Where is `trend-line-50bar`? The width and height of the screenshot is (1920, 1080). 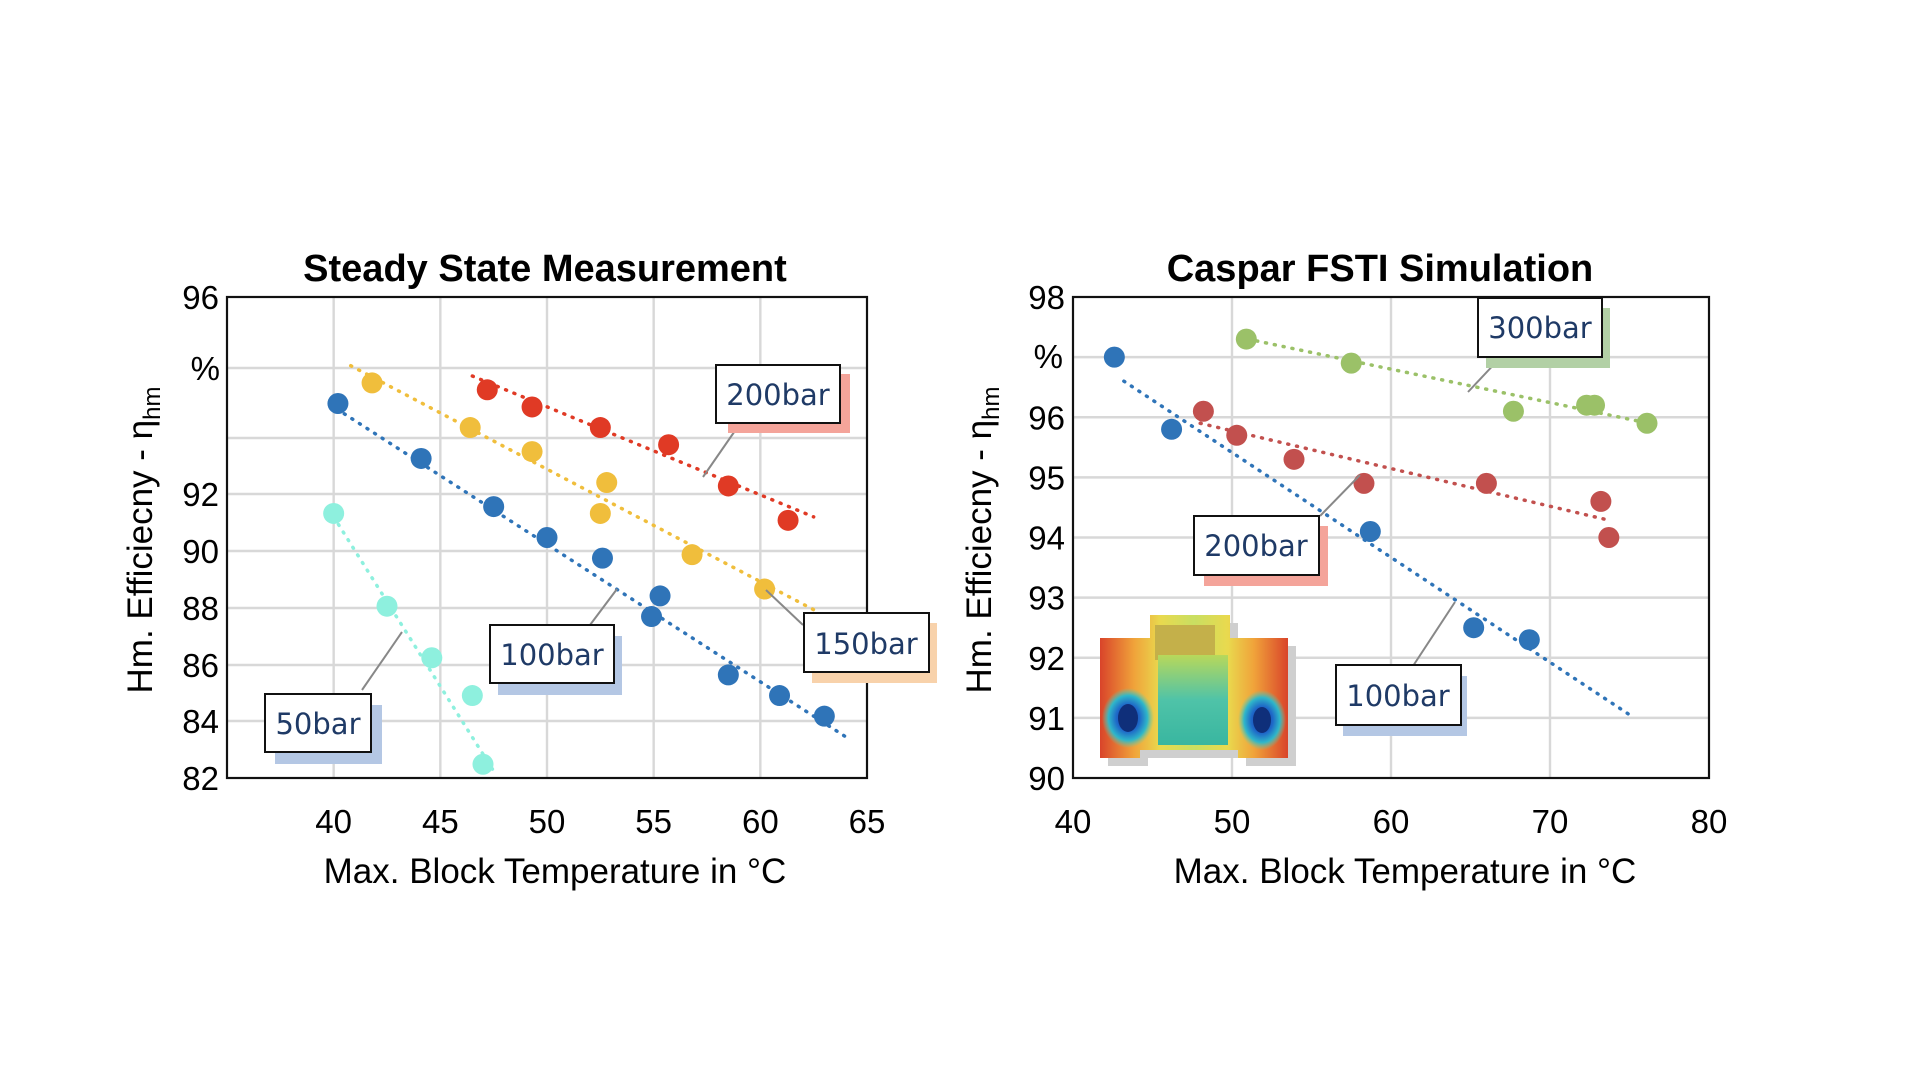 trend-line-50bar is located at coordinates (413, 644).